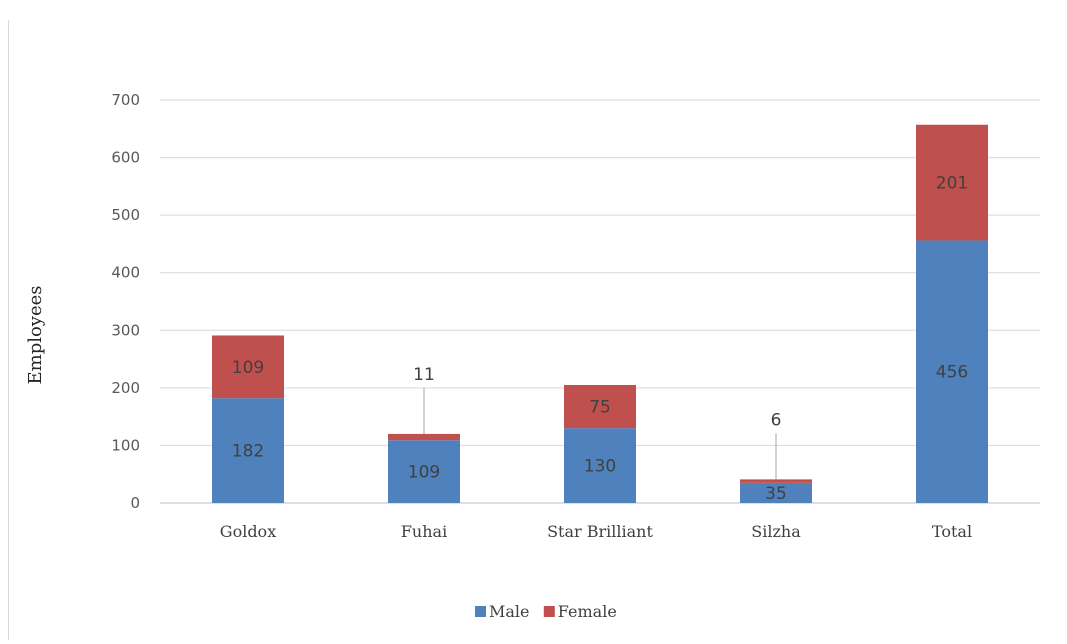  I want to click on x-tick-label: Silzha, so click(776, 531).